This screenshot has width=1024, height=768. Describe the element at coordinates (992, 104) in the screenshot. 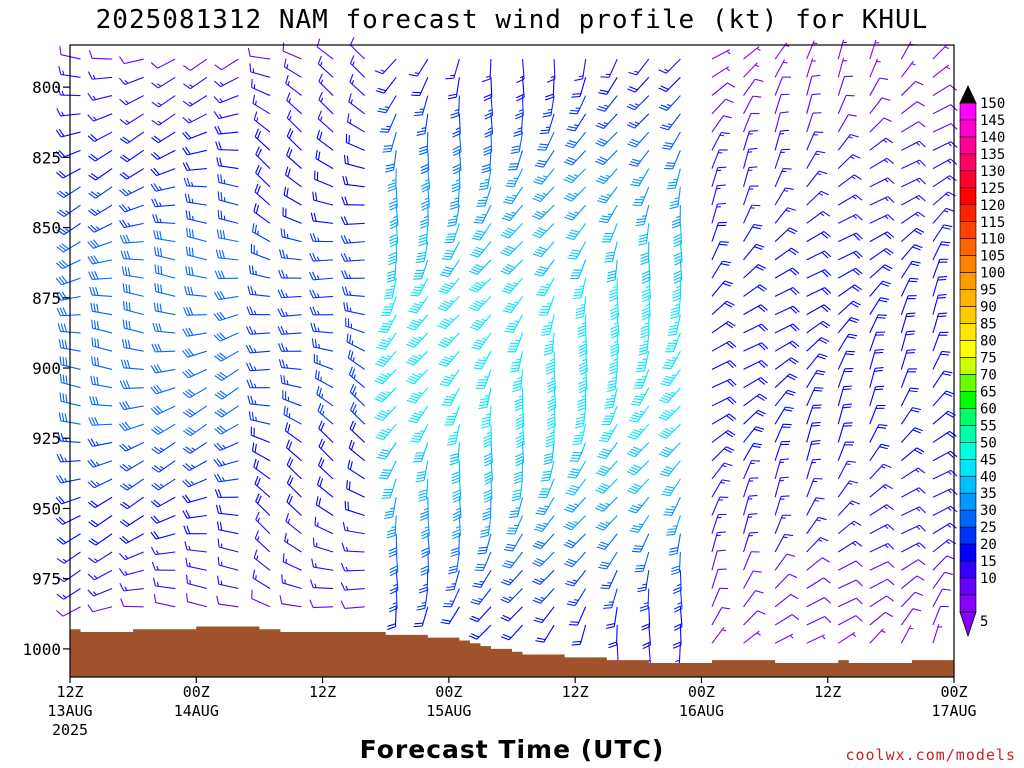

I see `colorbar-label: 150` at that location.